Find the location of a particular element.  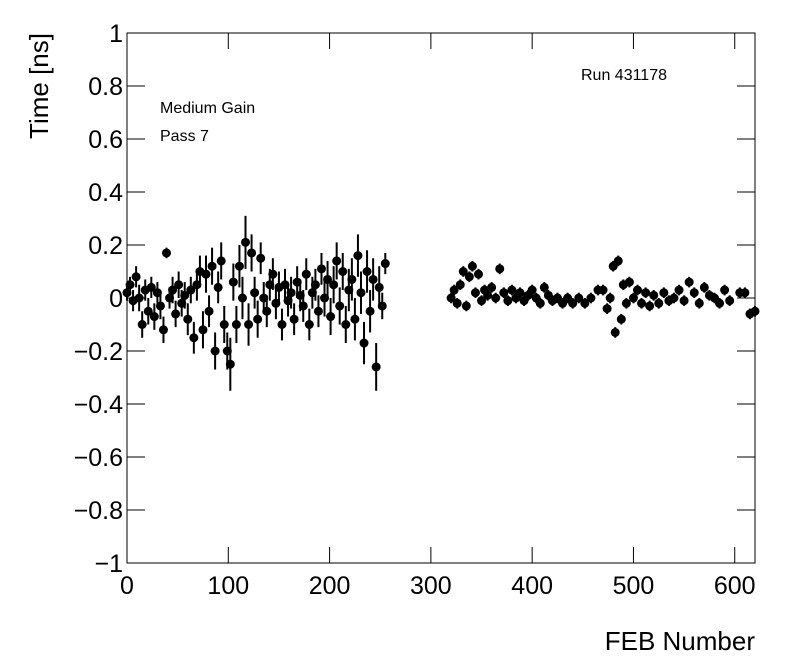

x-tick-label: 600 is located at coordinates (735, 586).